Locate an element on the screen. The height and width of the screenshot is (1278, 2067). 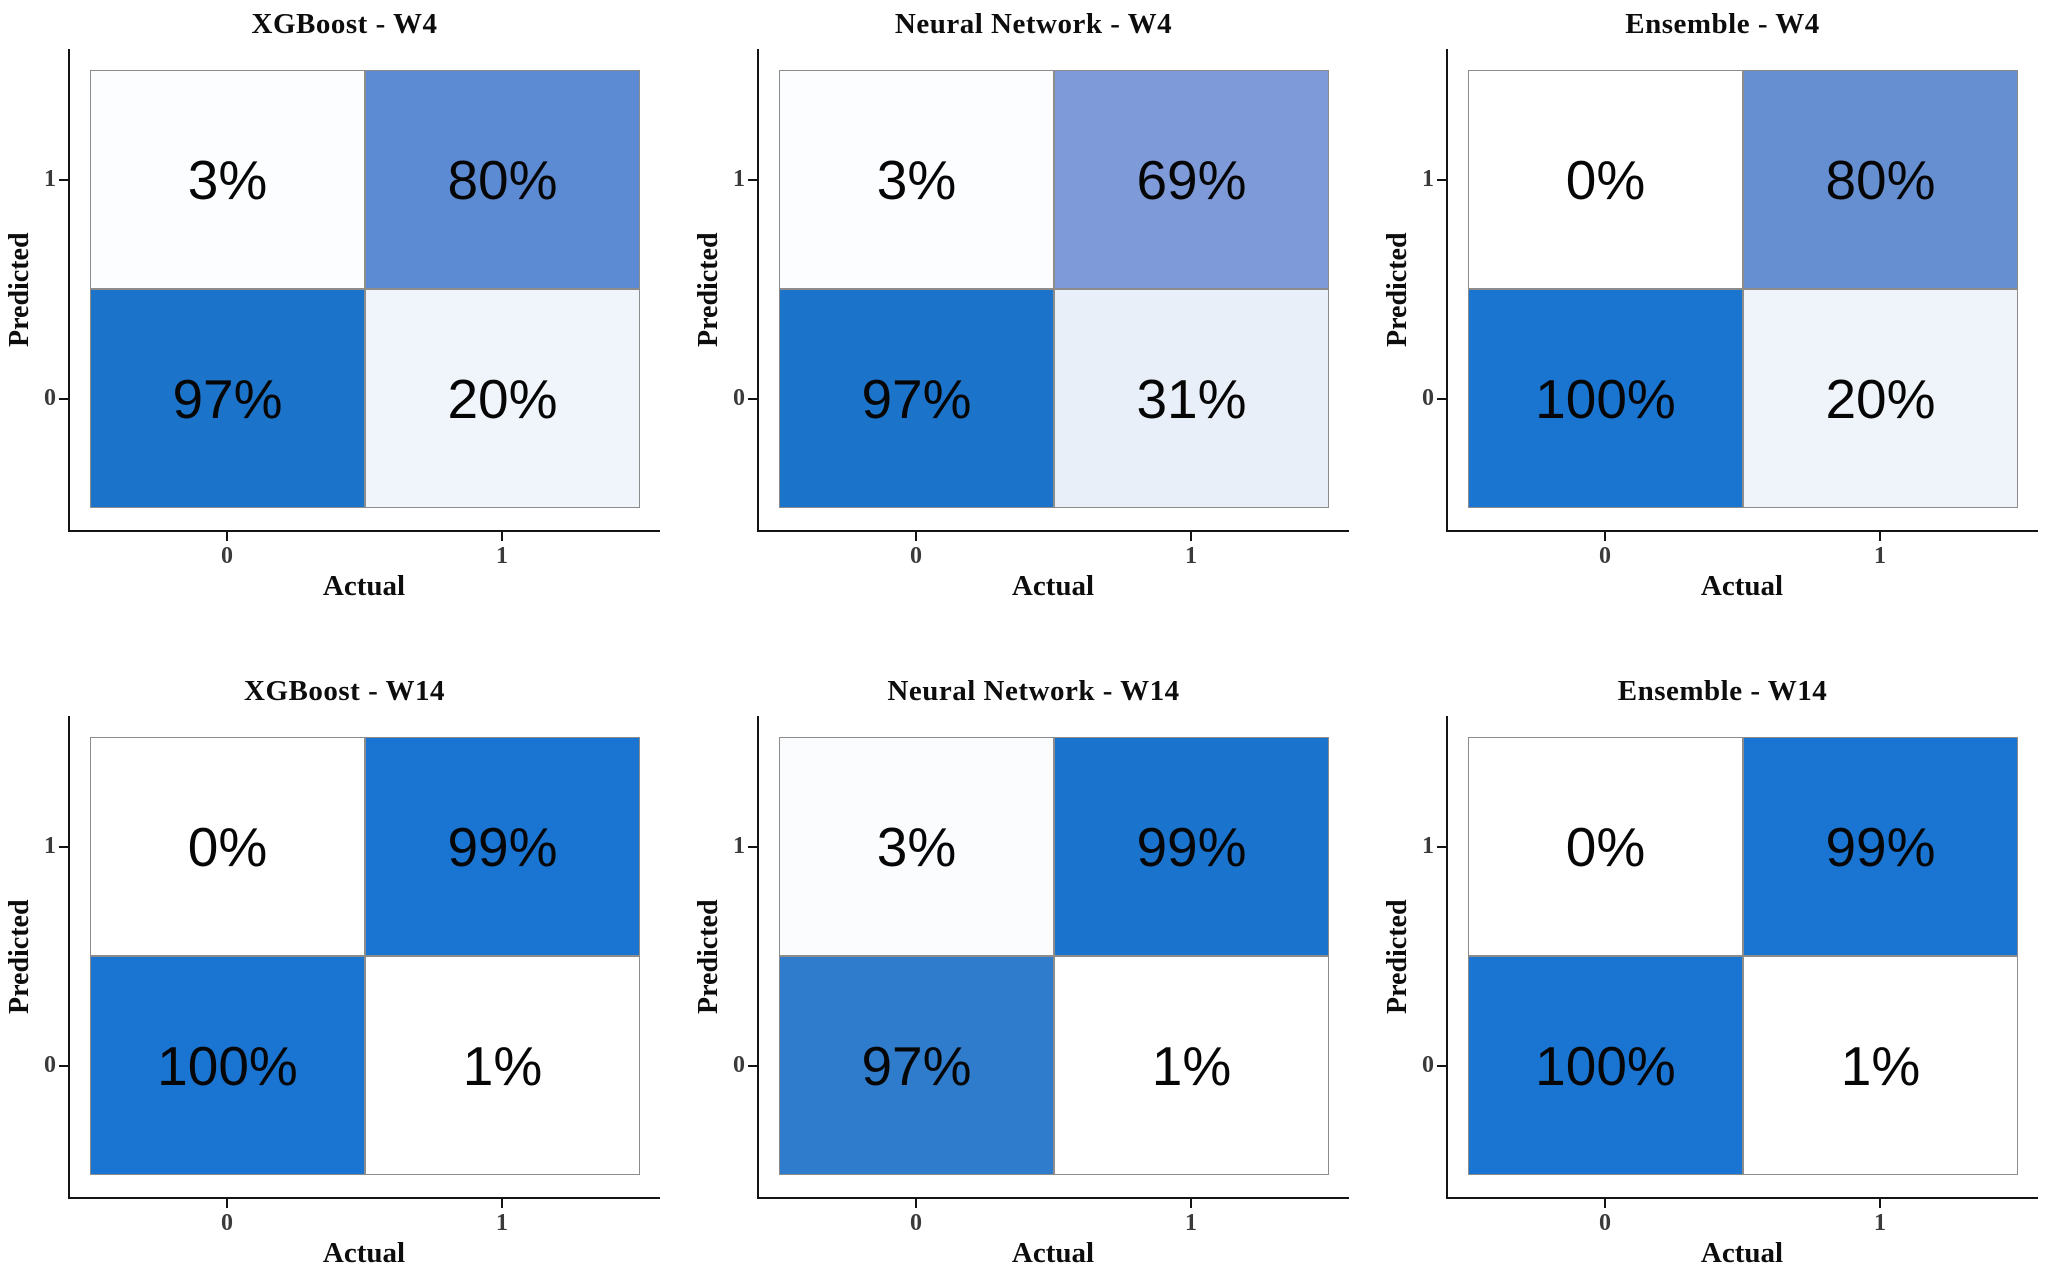
plot-area: 3% 69% 97% 31% is located at coordinates (1048, 295).